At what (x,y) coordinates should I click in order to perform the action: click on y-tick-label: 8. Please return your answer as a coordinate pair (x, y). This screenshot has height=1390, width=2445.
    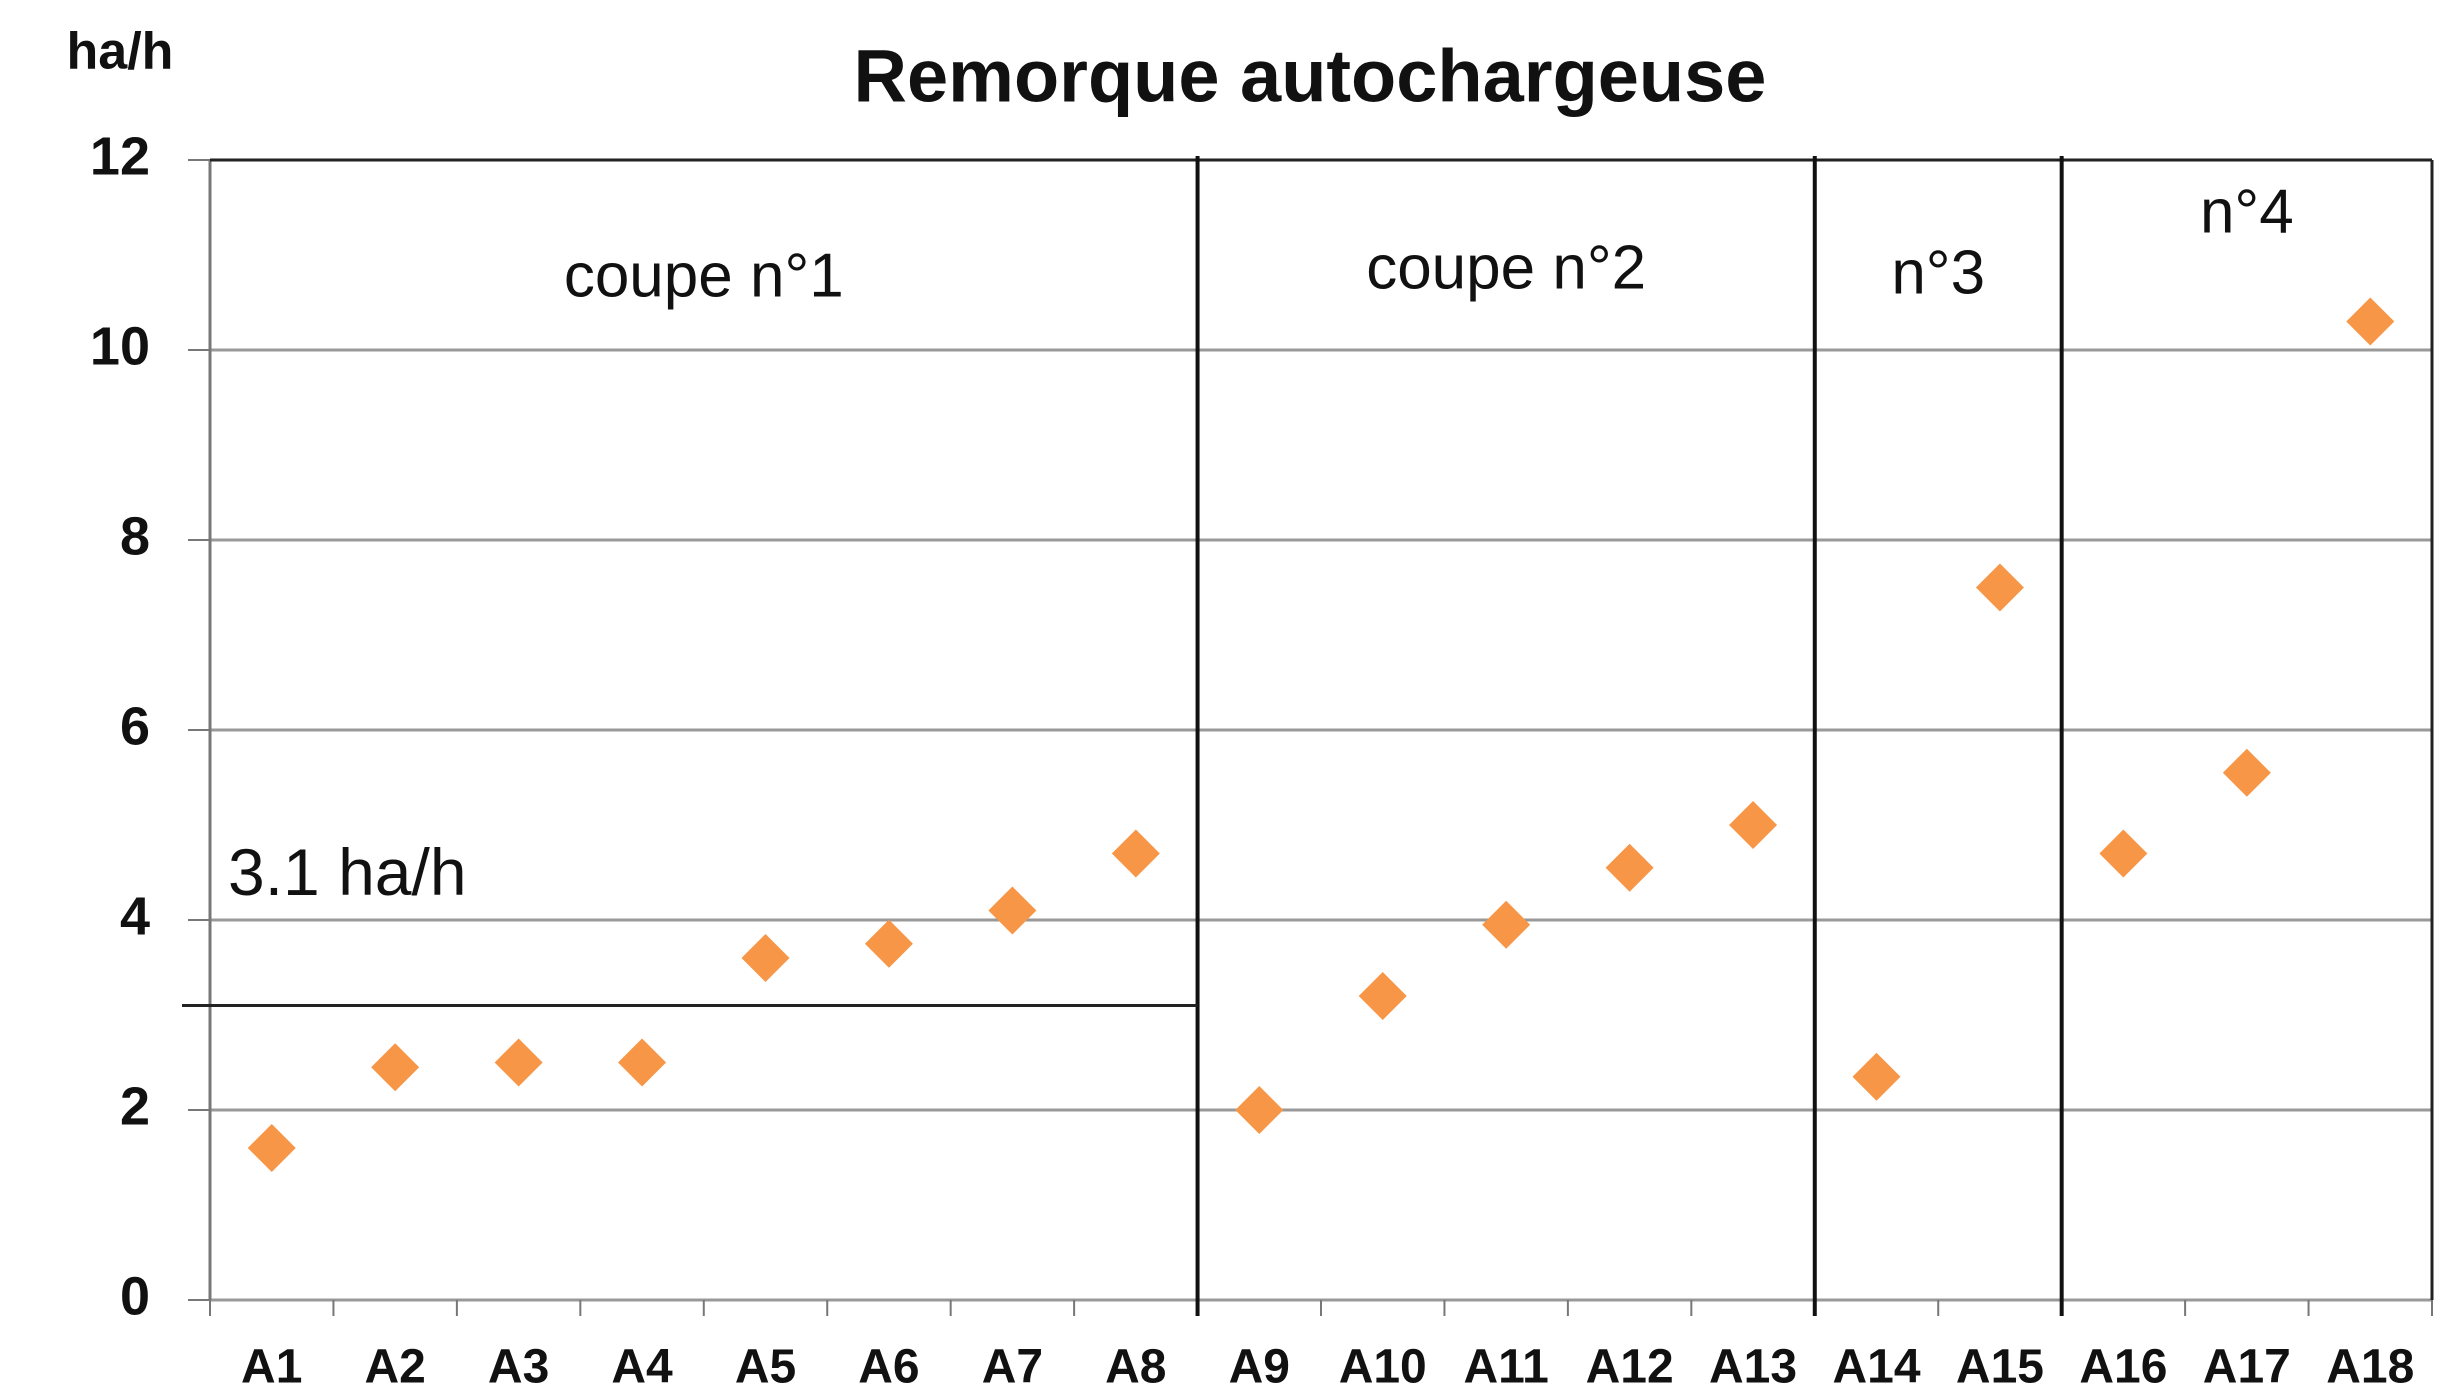
    Looking at the image, I should click on (135, 536).